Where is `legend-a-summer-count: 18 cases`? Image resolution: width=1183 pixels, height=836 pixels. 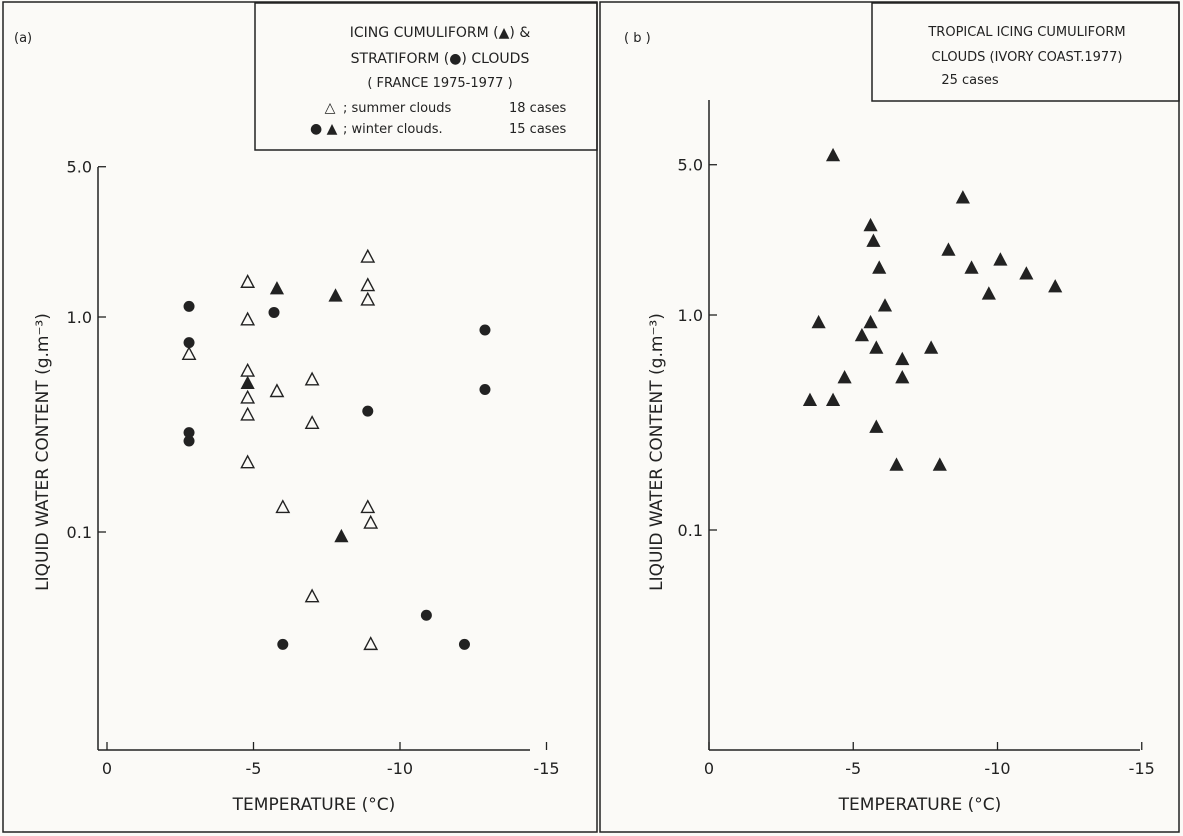 legend-a-summer-count: 18 cases is located at coordinates (538, 108).